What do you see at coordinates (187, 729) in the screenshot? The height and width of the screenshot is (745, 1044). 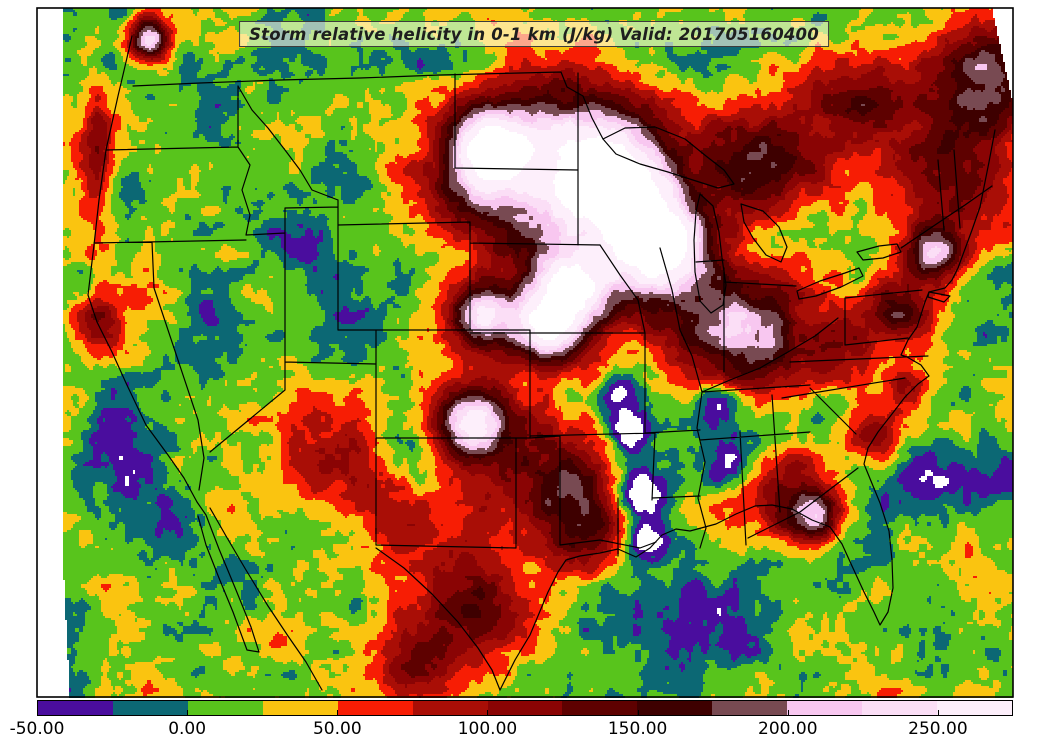 I see `colorbar-tick-label: 0.00` at bounding box center [187, 729].